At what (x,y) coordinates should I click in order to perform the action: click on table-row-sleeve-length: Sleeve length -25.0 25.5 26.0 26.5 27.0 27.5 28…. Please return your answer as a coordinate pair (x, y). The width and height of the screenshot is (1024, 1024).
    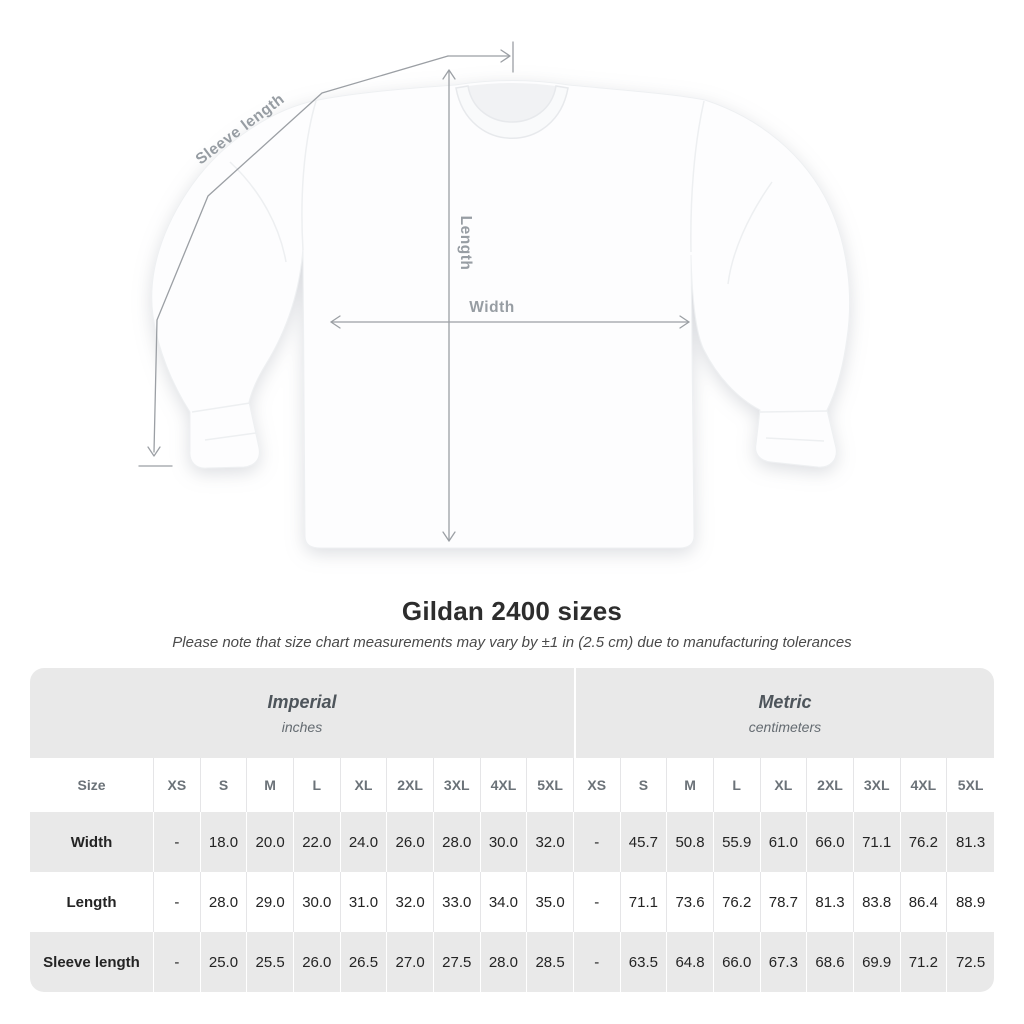
    Looking at the image, I should click on (512, 962).